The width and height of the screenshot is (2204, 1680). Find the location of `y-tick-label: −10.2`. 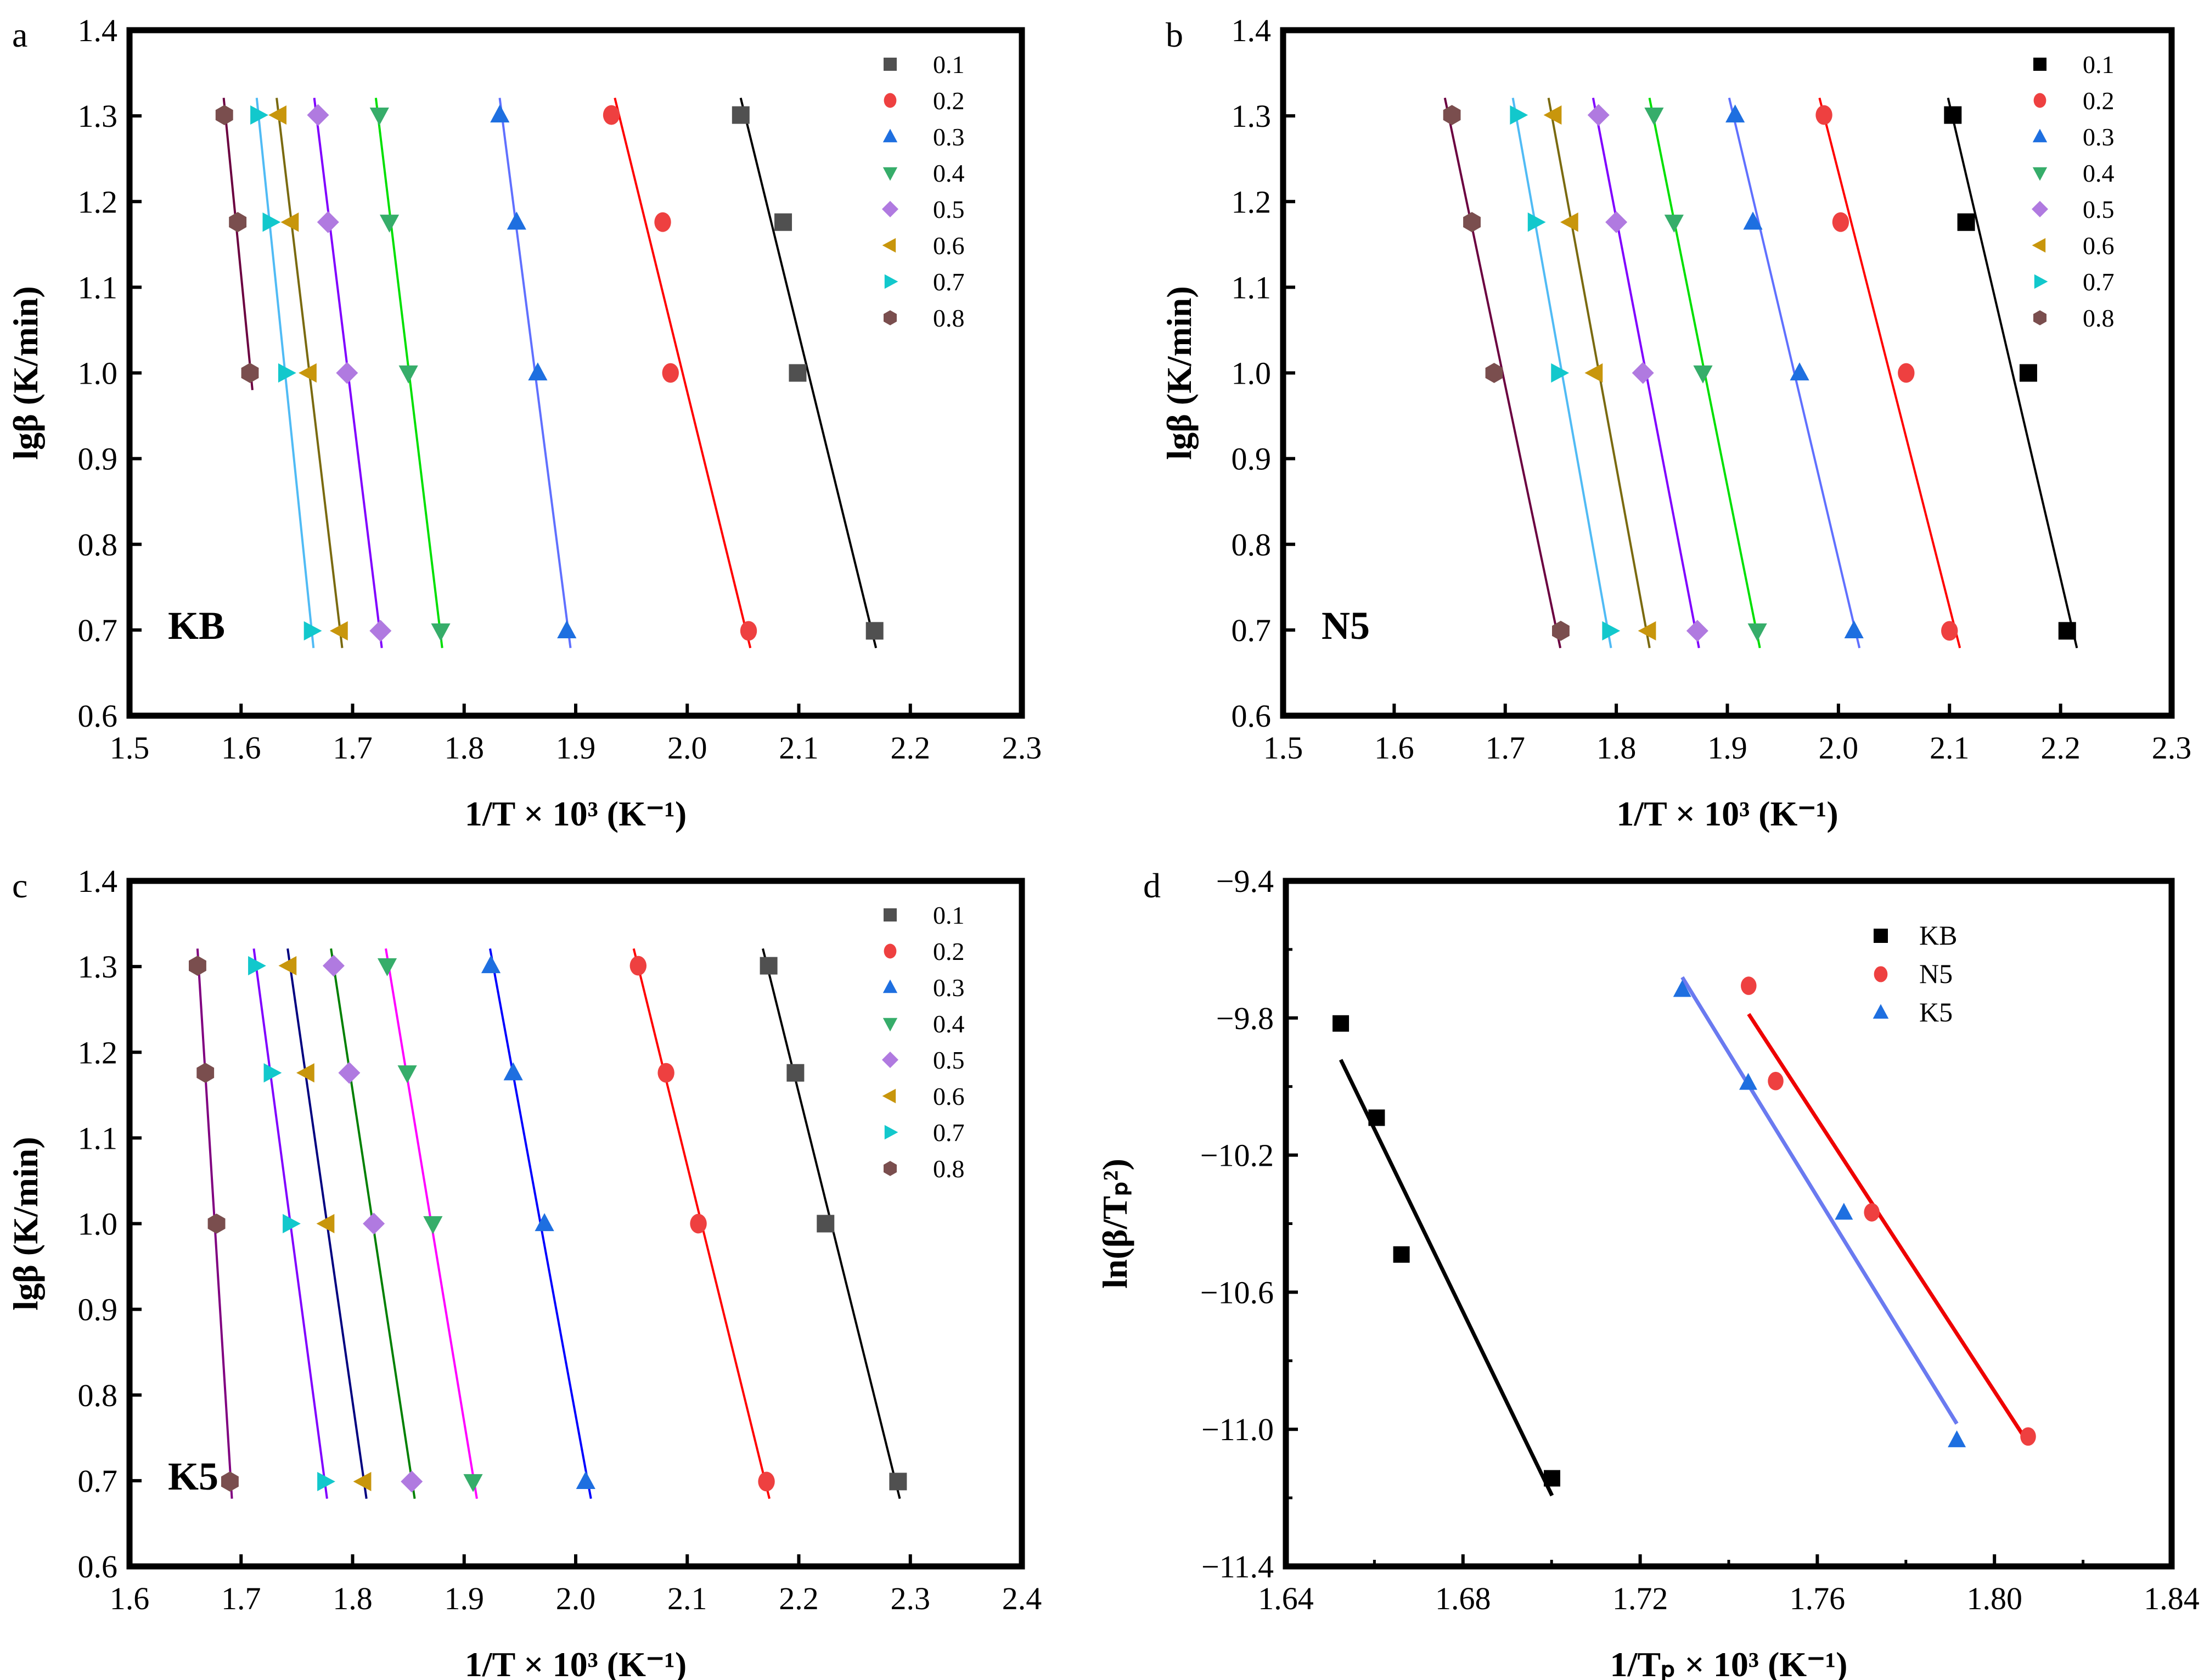

y-tick-label: −10.2 is located at coordinates (1237, 1155).